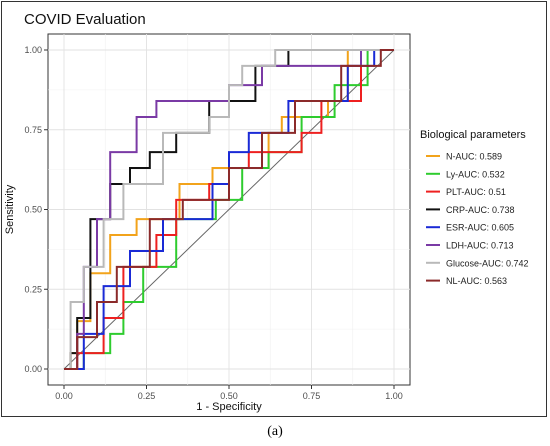 Image resolution: width=550 pixels, height=446 pixels. What do you see at coordinates (480, 228) in the screenshot?
I see `legend-label: ESR-AUC: 0.605` at bounding box center [480, 228].